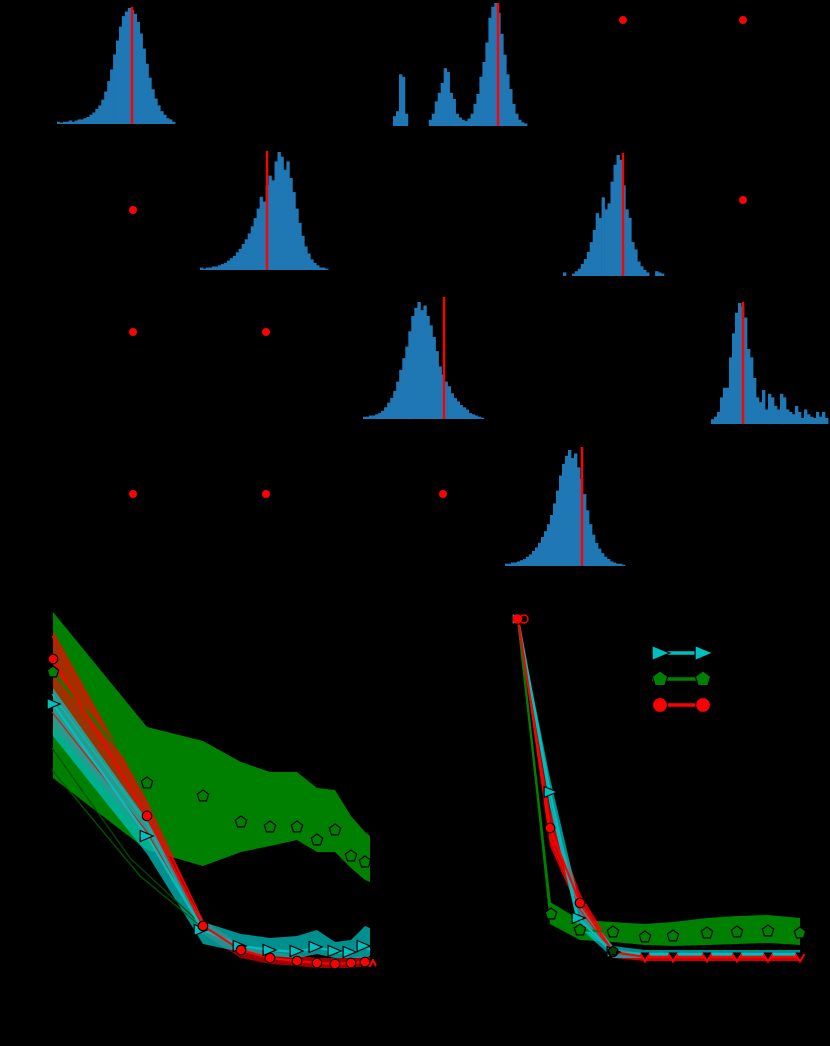 The image size is (830, 1046). Describe the element at coordinates (264, 210) in the screenshot. I see `histogram-r2c2` at that location.